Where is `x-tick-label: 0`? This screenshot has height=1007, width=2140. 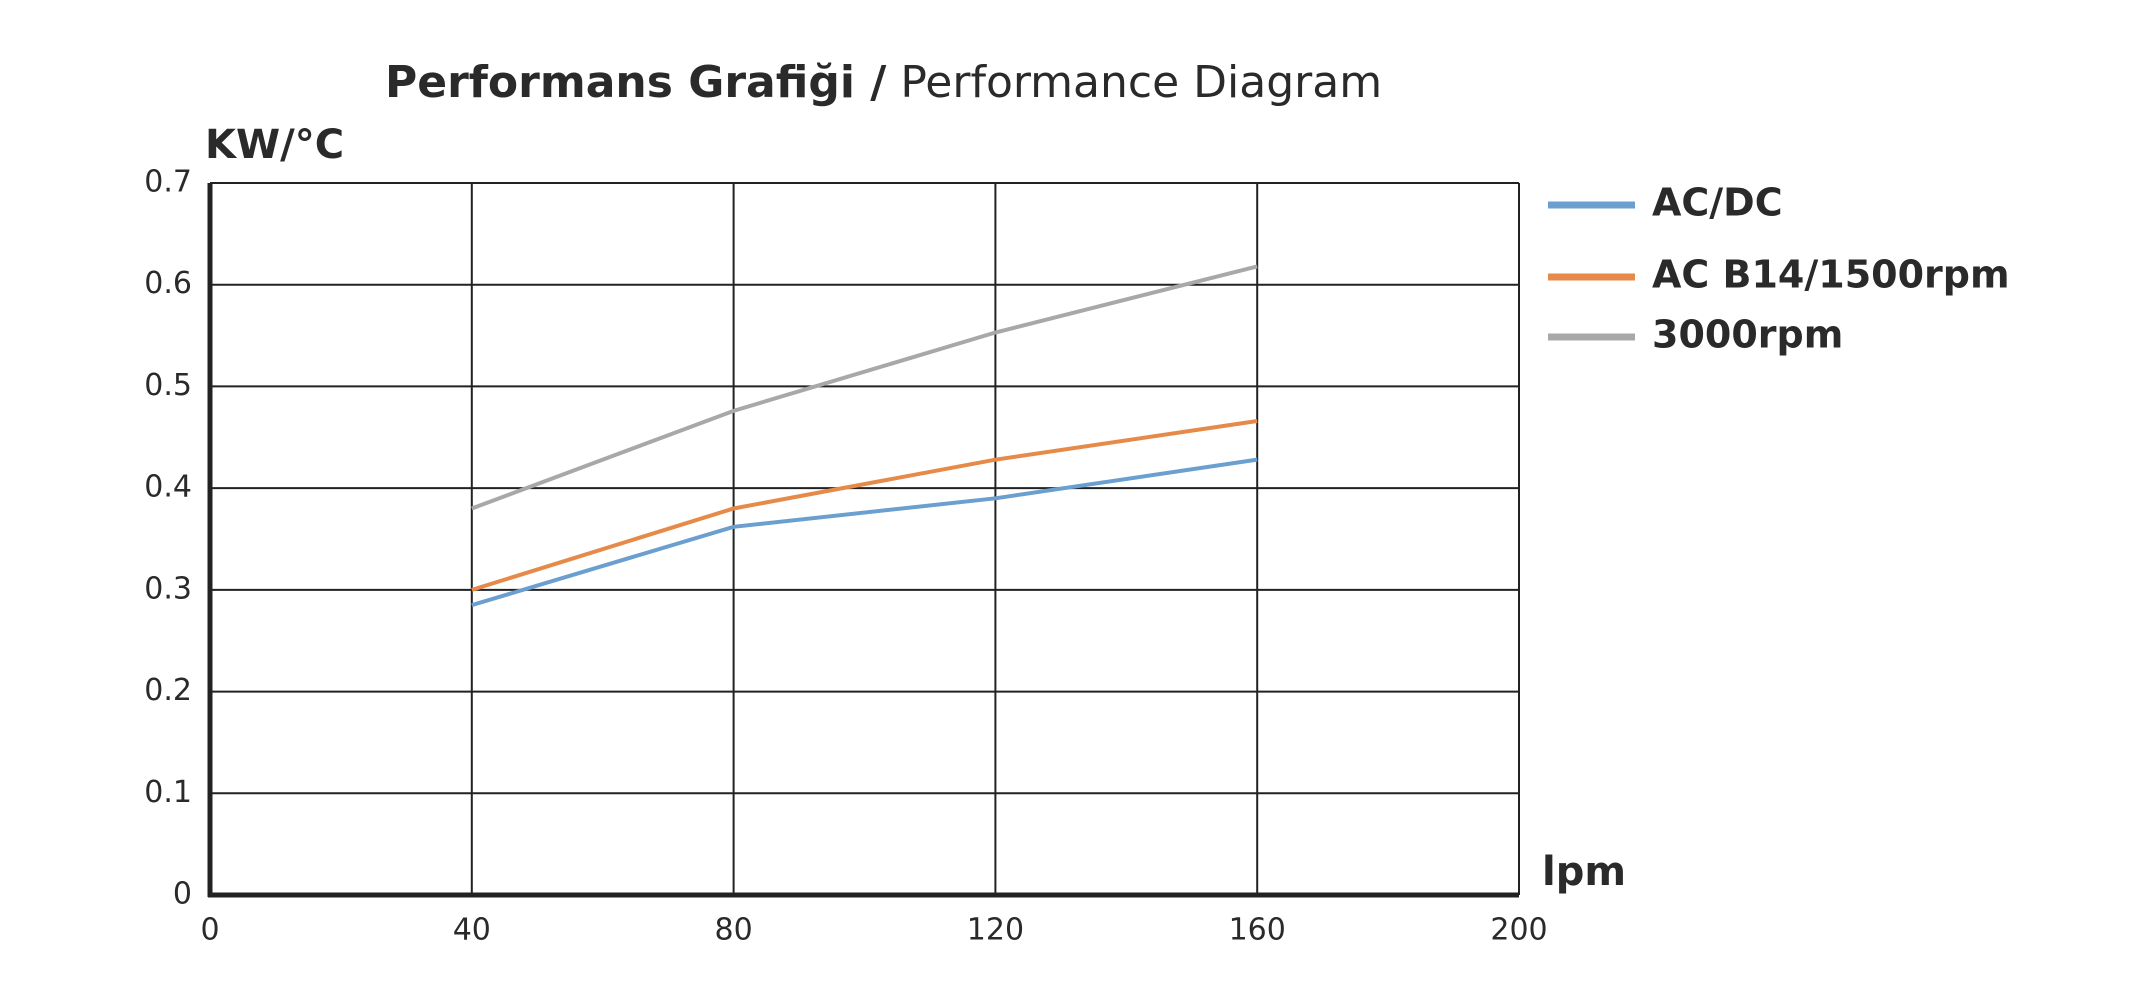
x-tick-label: 0 is located at coordinates (209, 930).